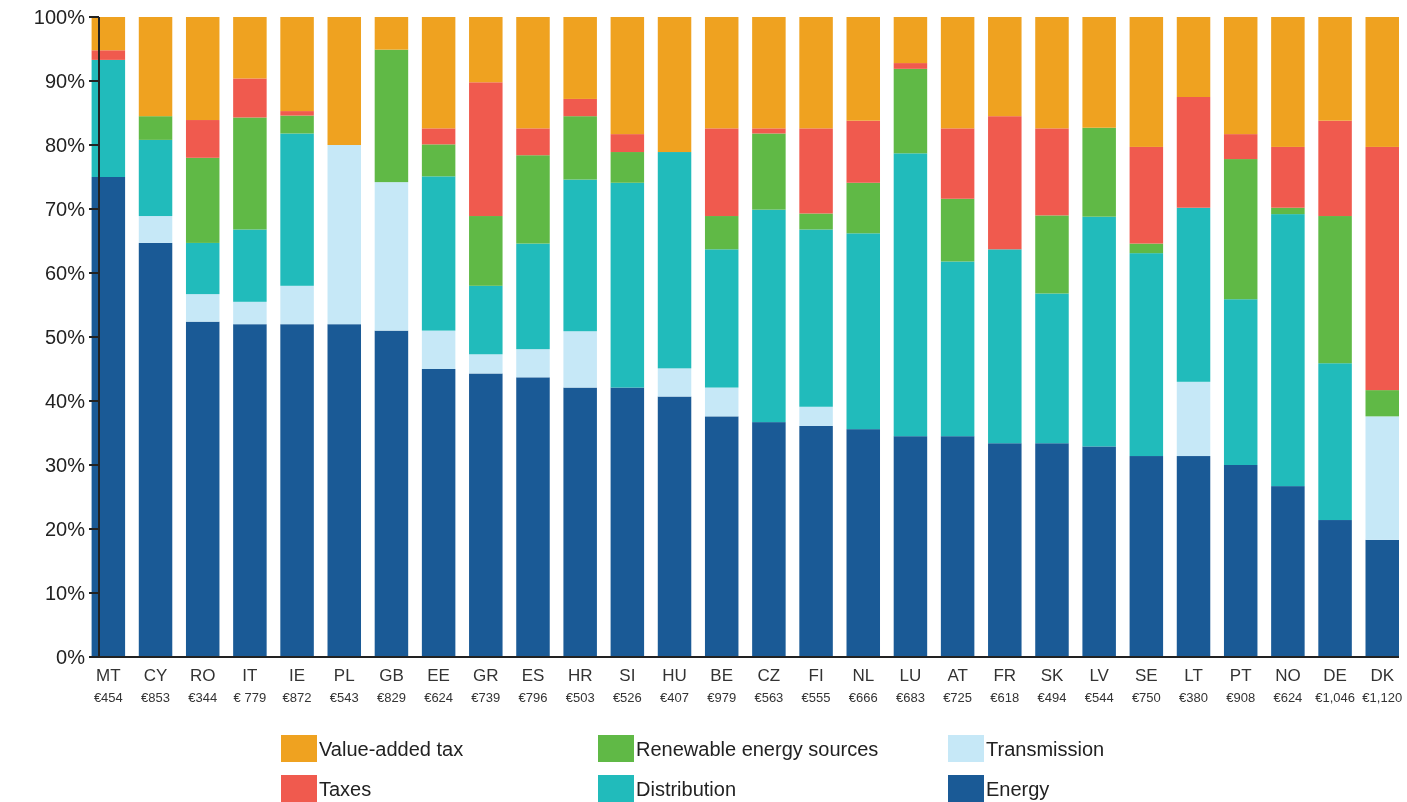  I want to click on x-tick-label: SI €526, so click(627, 685).